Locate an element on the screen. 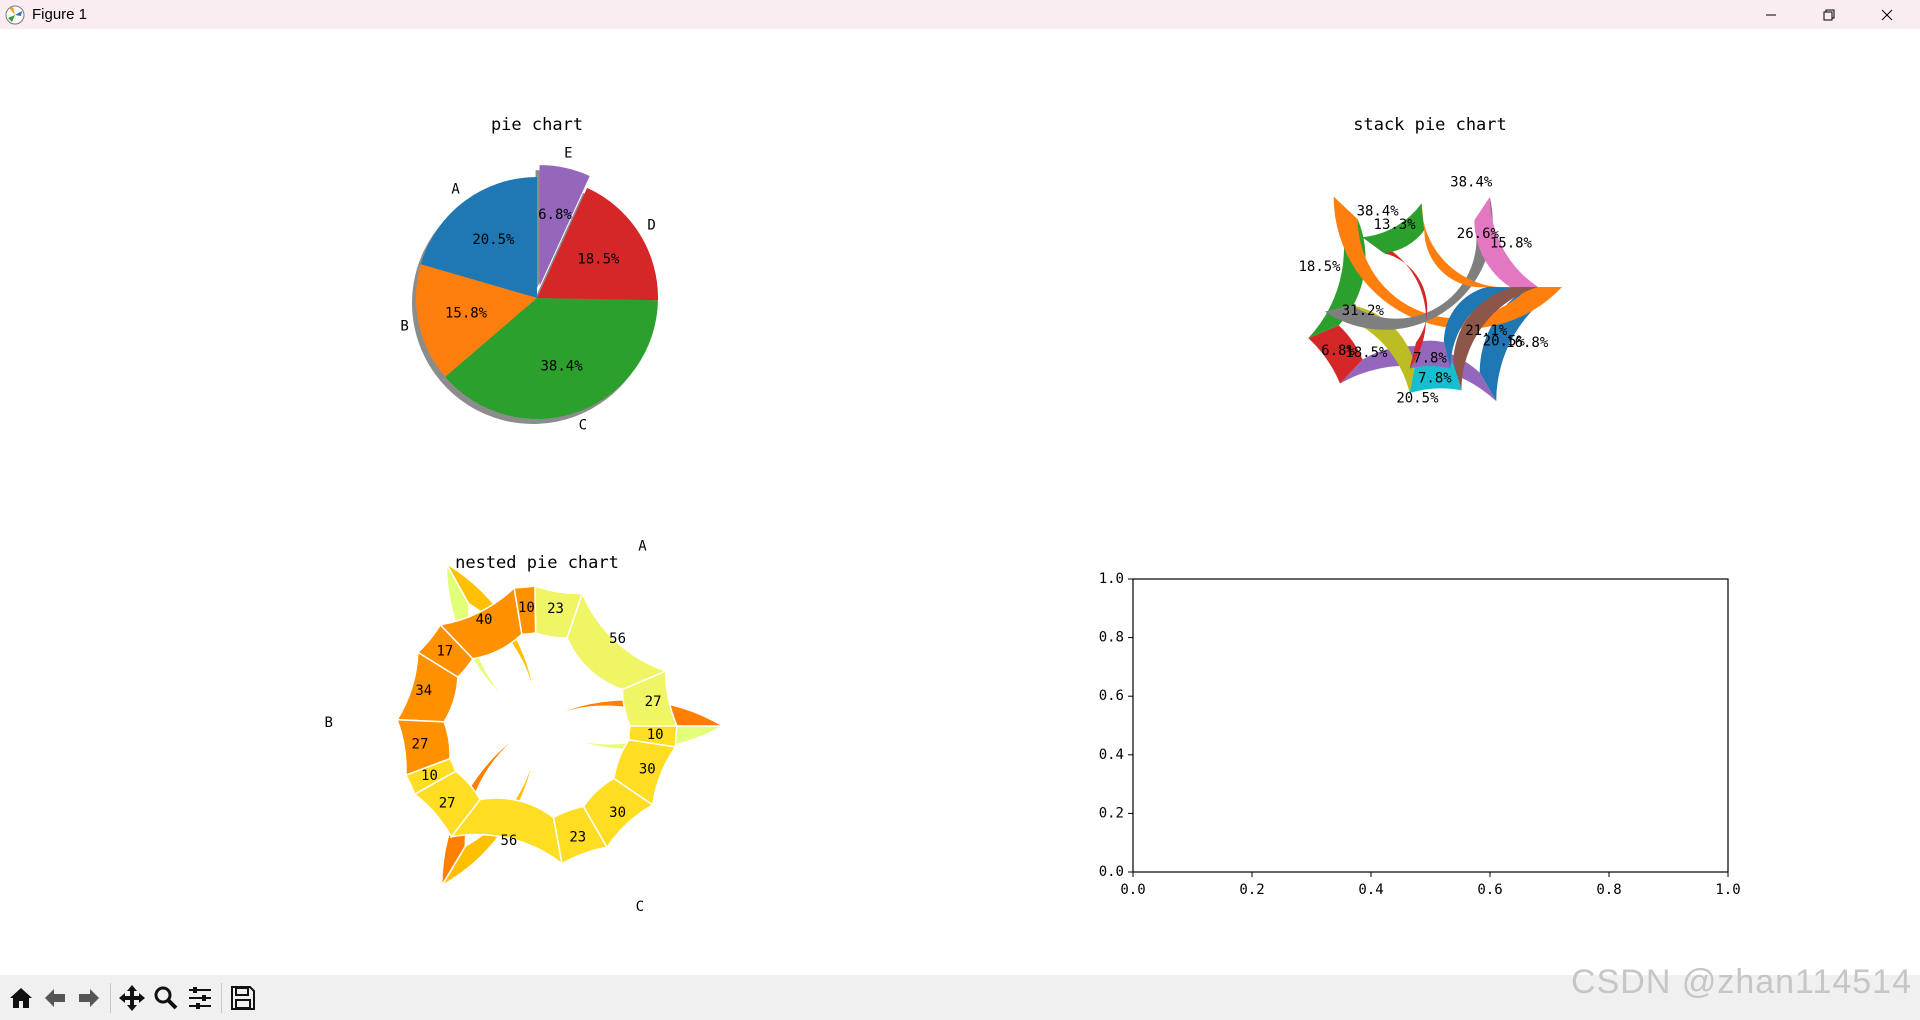 This screenshot has width=1920, height=1020. home-button is located at coordinates (21, 998).